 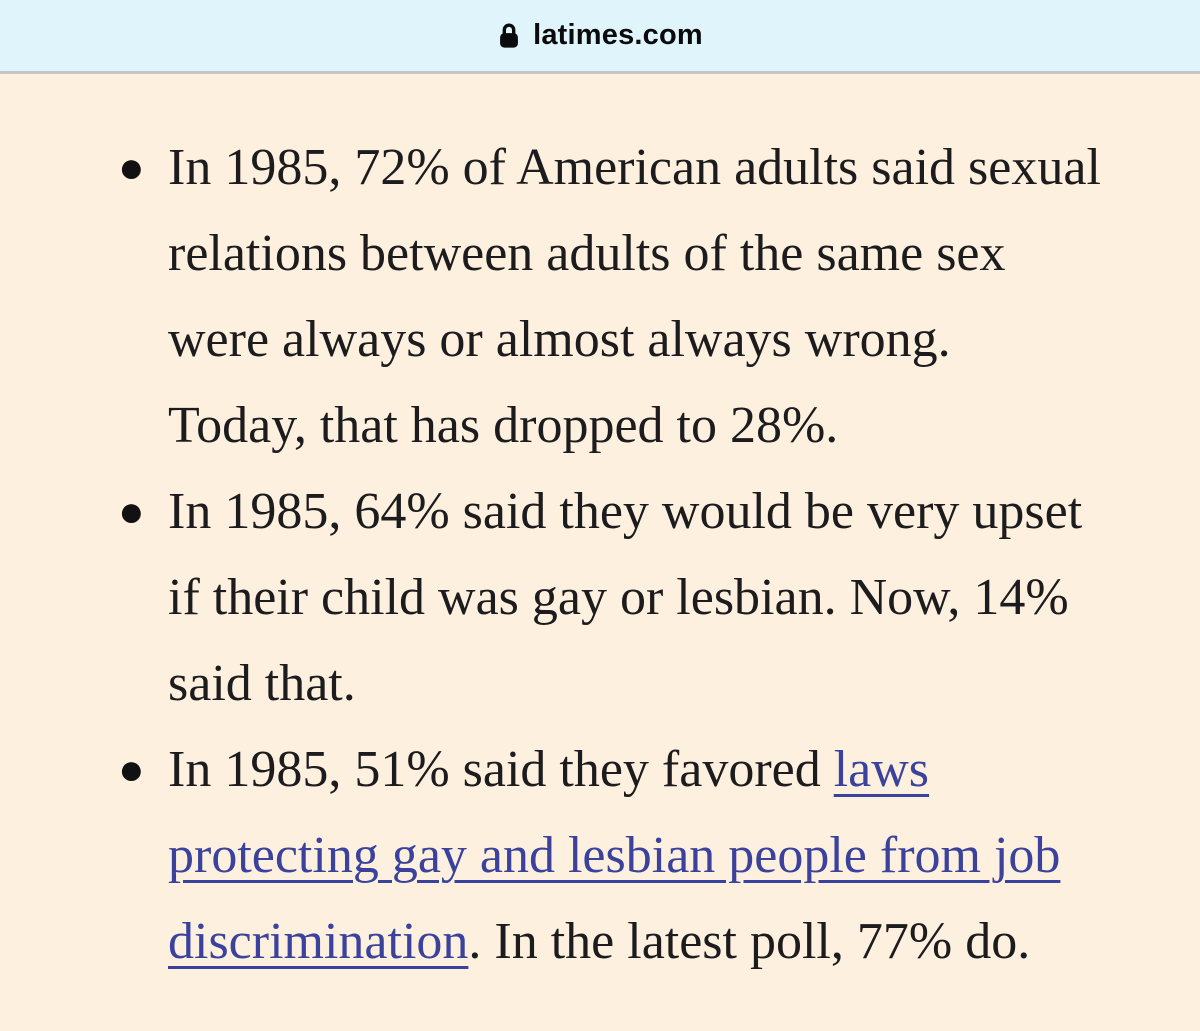 I want to click on text-line: were always or almost always wrong., so click(x=684, y=340).